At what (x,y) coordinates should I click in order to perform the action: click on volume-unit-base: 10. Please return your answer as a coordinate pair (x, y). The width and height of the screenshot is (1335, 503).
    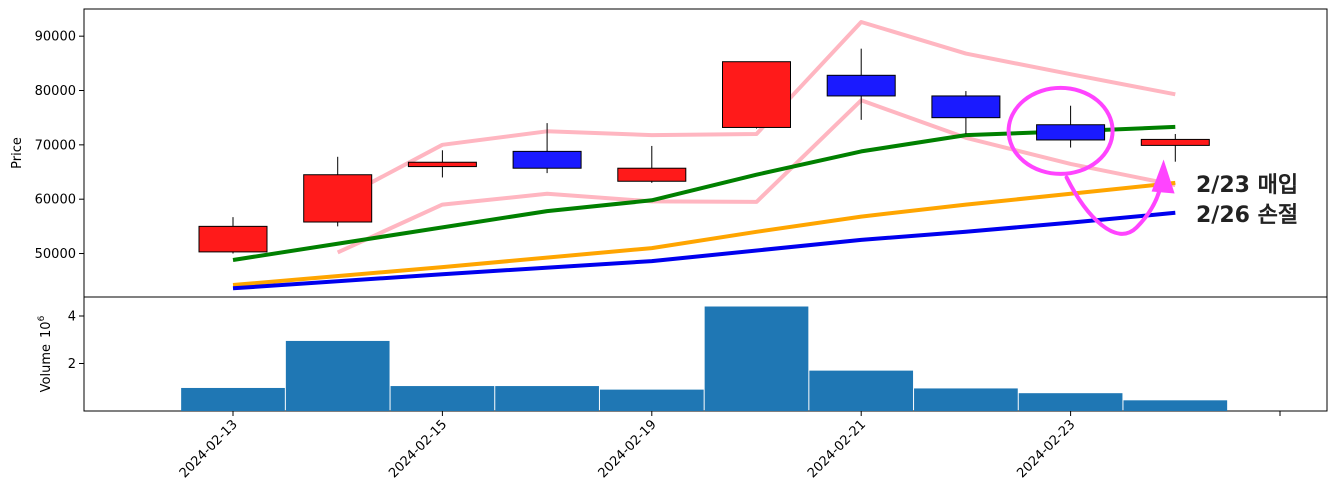
    Looking at the image, I should click on (46, 329).